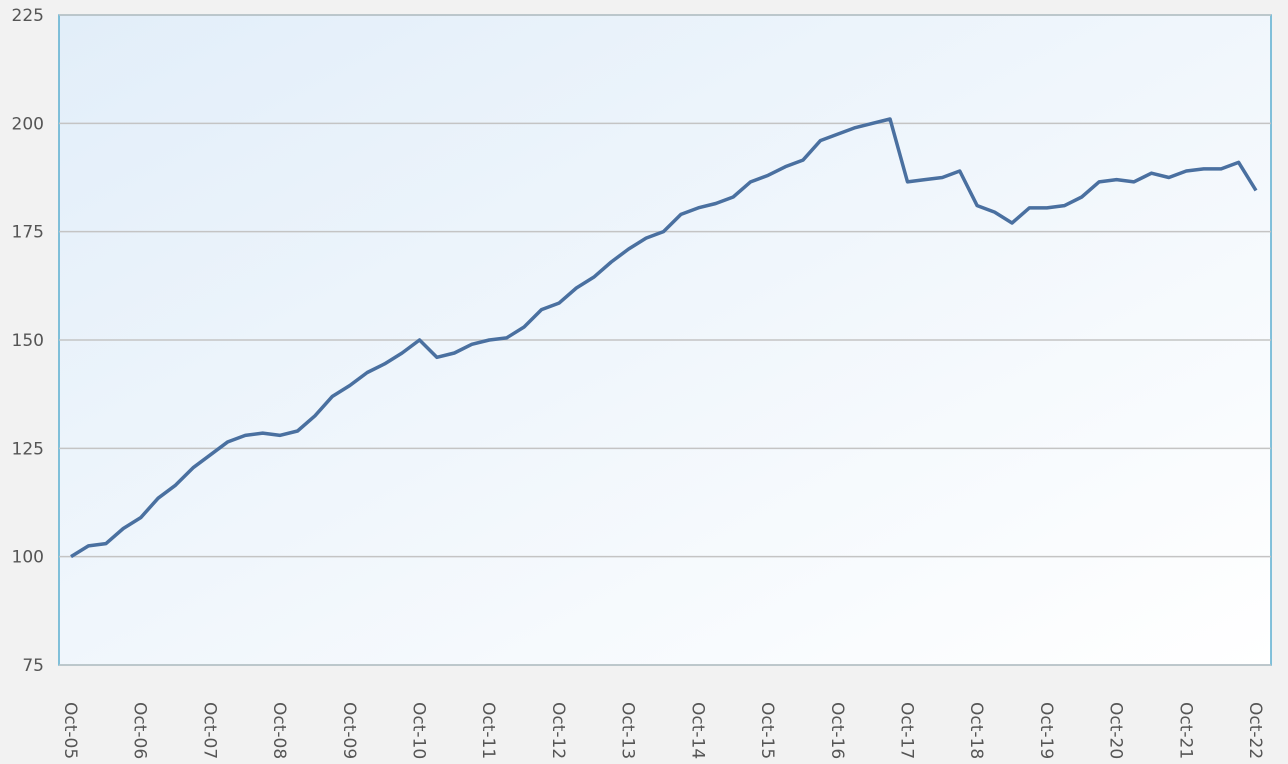  What do you see at coordinates (697, 730) in the screenshot?
I see `x-tick-label: Oct-14` at bounding box center [697, 730].